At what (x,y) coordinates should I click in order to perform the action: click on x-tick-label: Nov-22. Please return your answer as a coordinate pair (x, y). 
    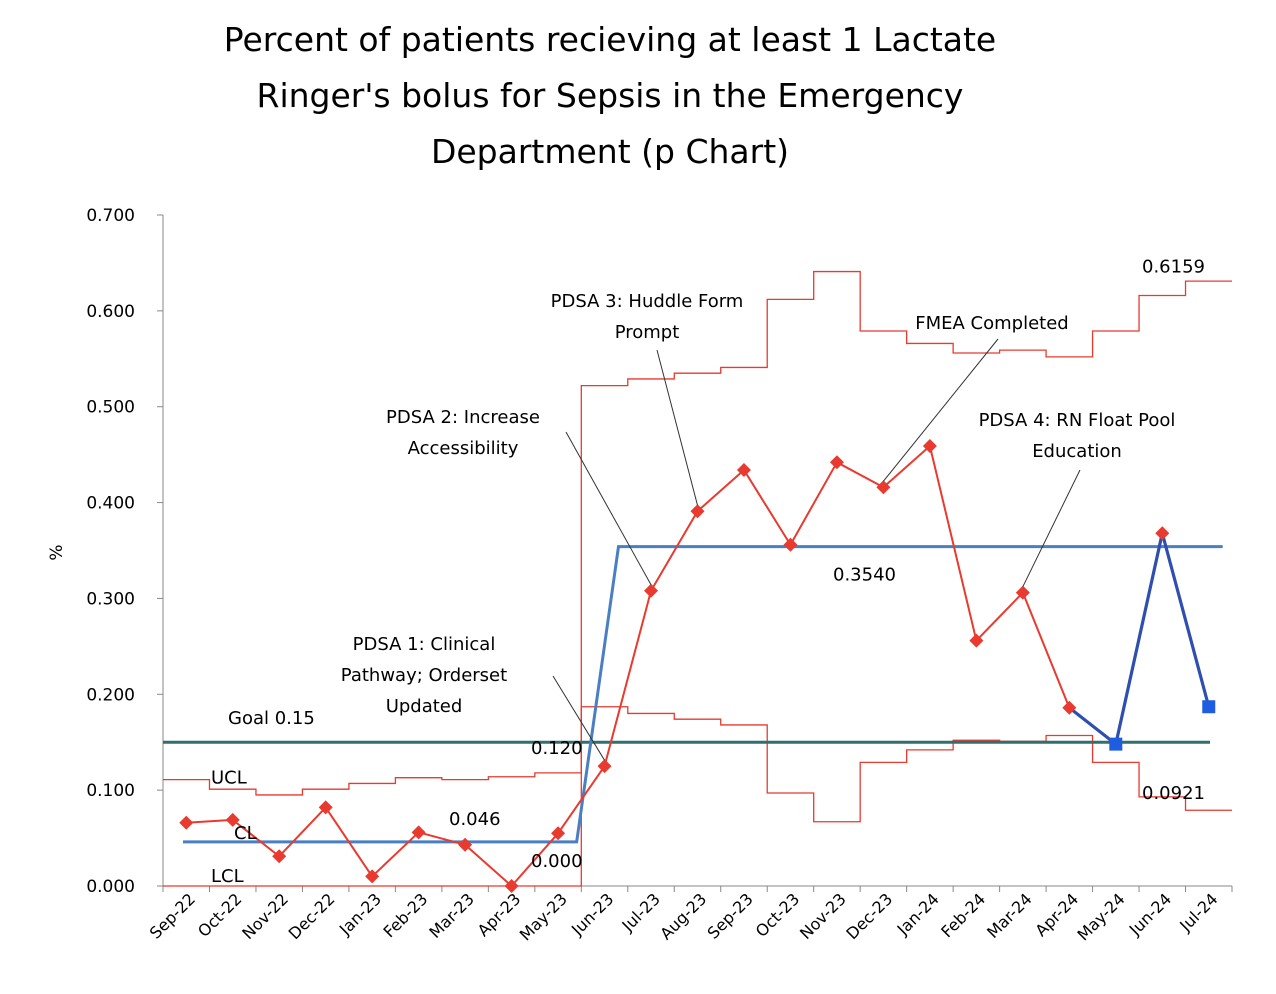
    Looking at the image, I should click on (265, 916).